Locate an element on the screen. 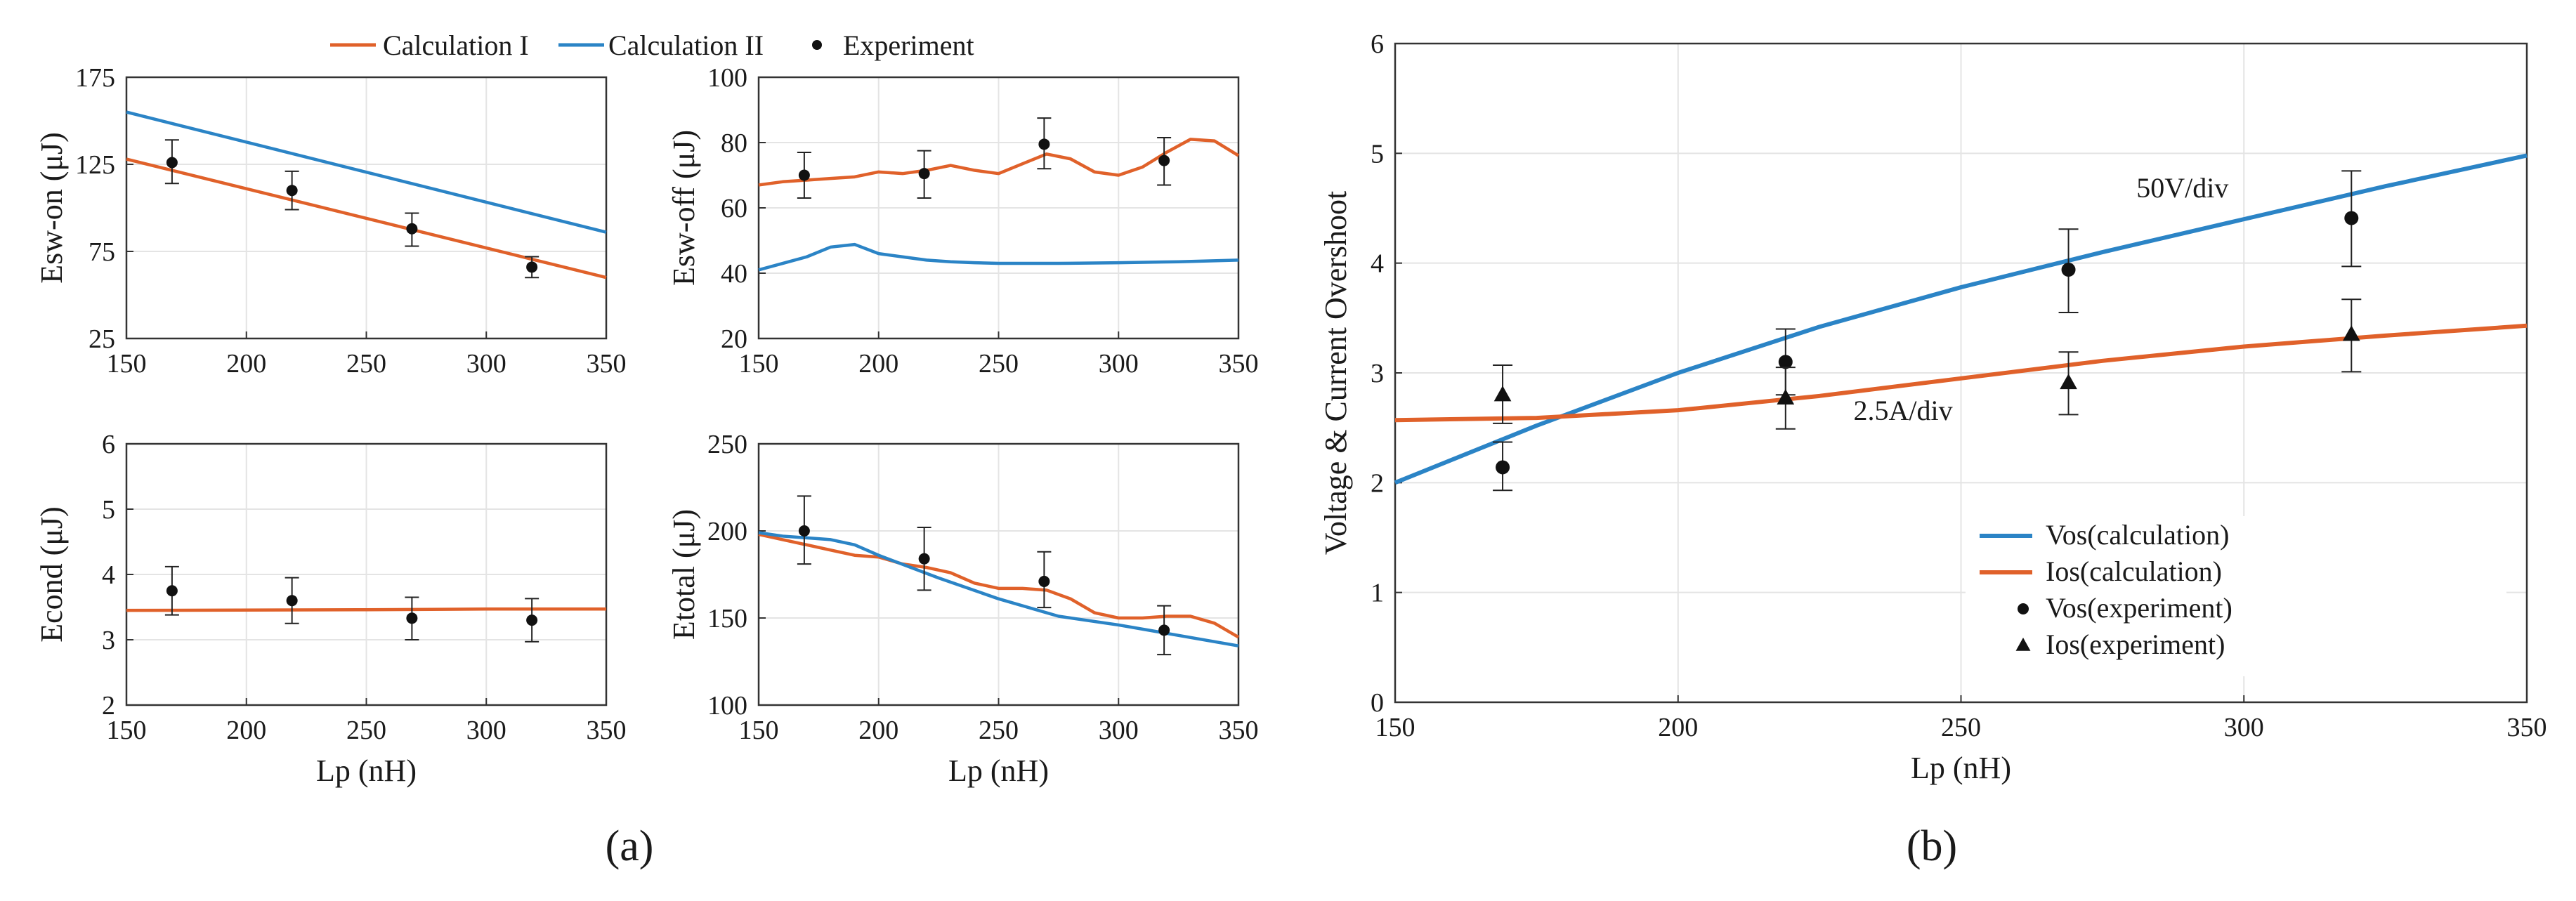 The image size is (2576, 901). legend-b-label: Vos(calculation) is located at coordinates (2137, 535).